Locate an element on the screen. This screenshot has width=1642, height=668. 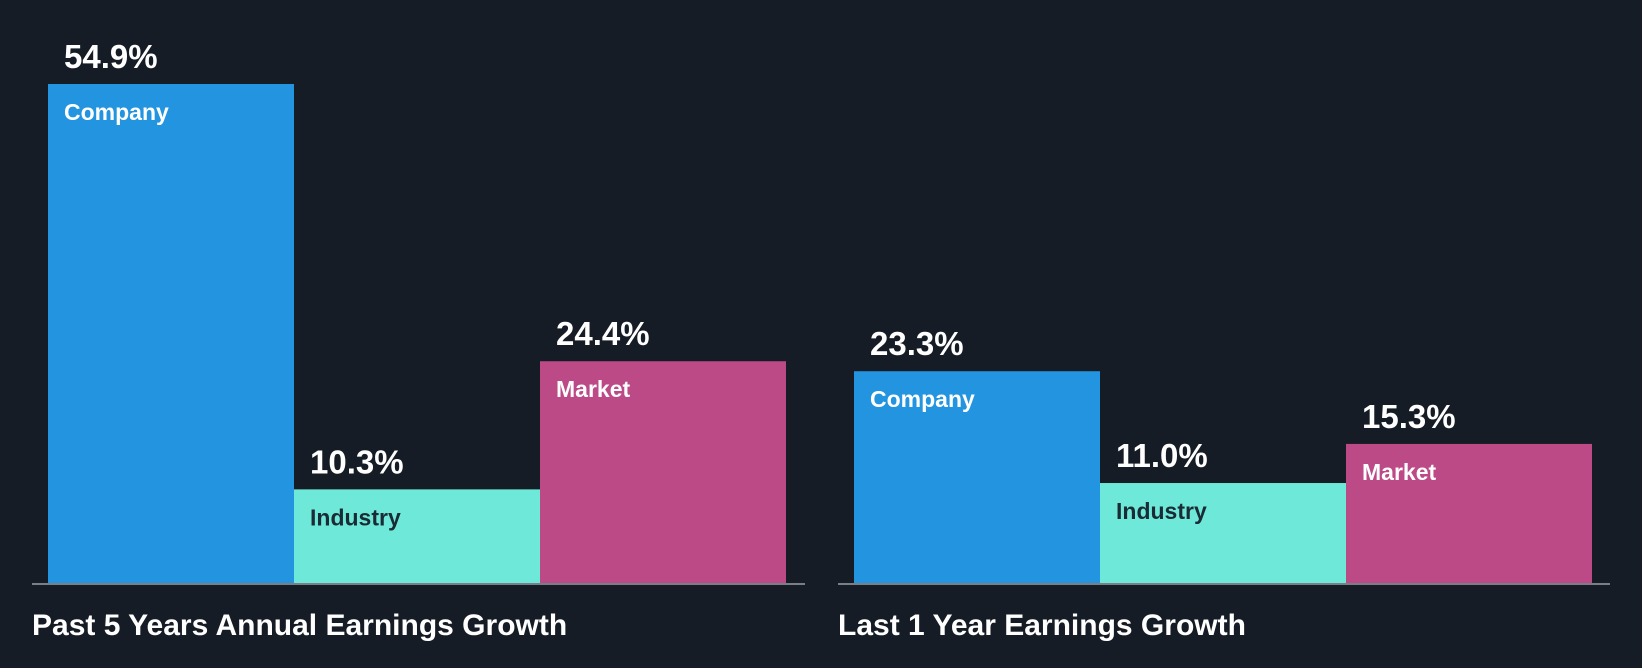
value-label-market: 15.3% is located at coordinates (1409, 416).